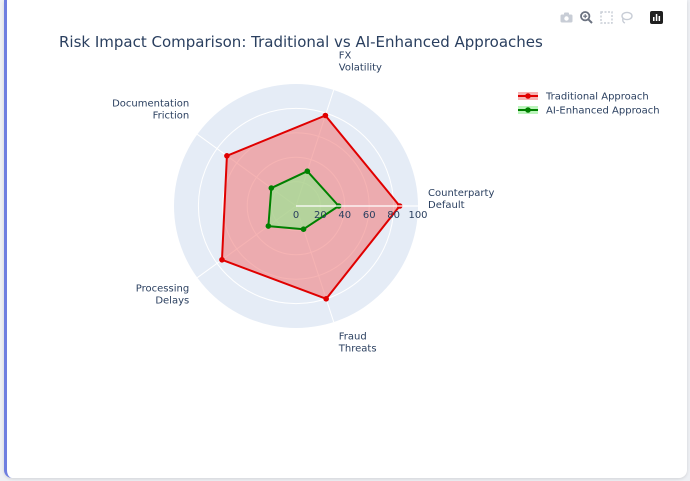  Describe the element at coordinates (417, 215) in the screenshot. I see `radial-tick-label: 100` at that location.